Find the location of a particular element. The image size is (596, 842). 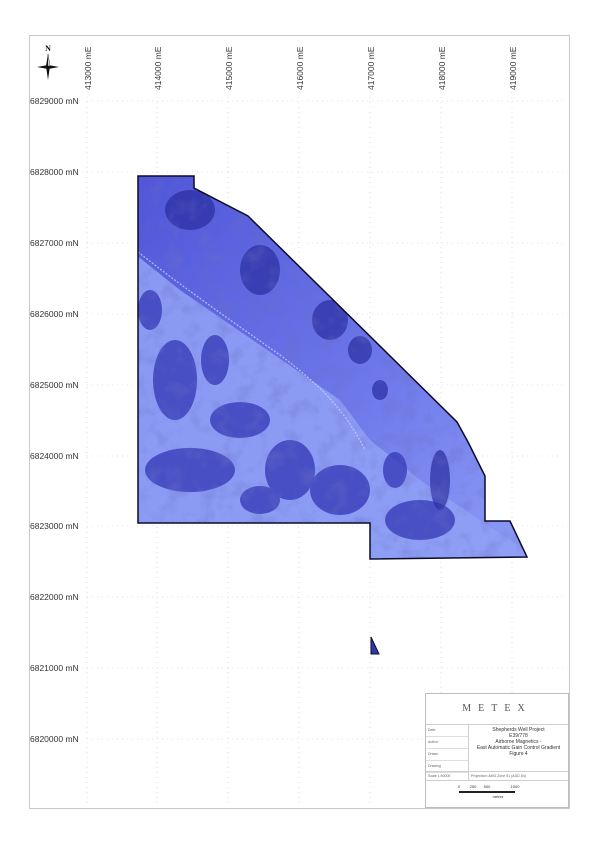

tenement-id: E39/778 is located at coordinates (518, 736).